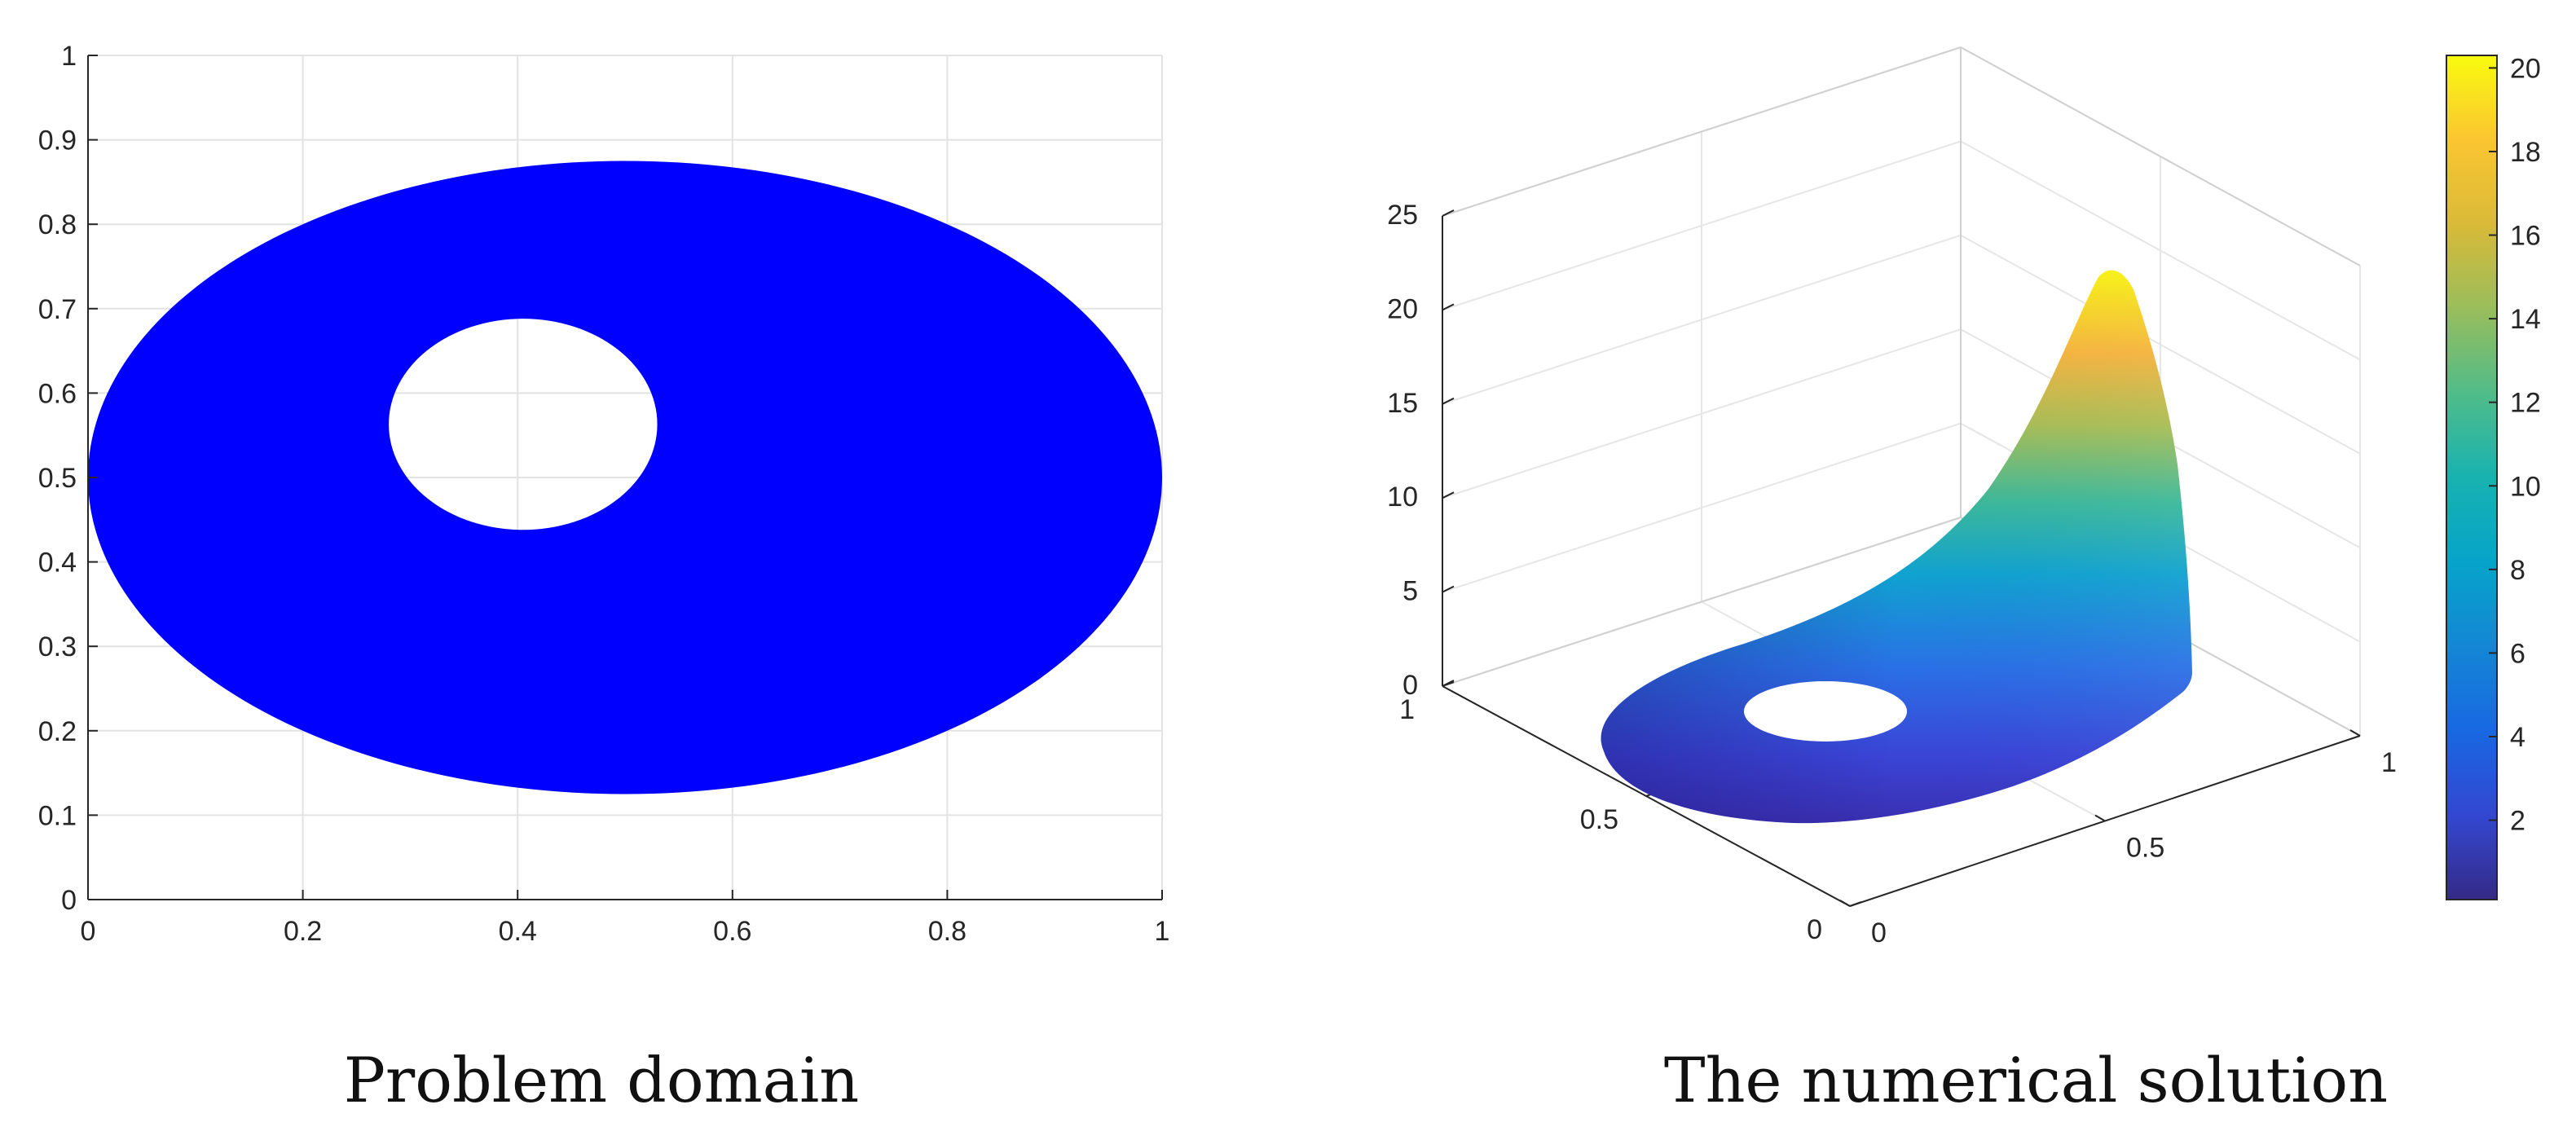  What do you see at coordinates (58, 309) in the screenshot?
I see `y-tick-label: 0.7` at bounding box center [58, 309].